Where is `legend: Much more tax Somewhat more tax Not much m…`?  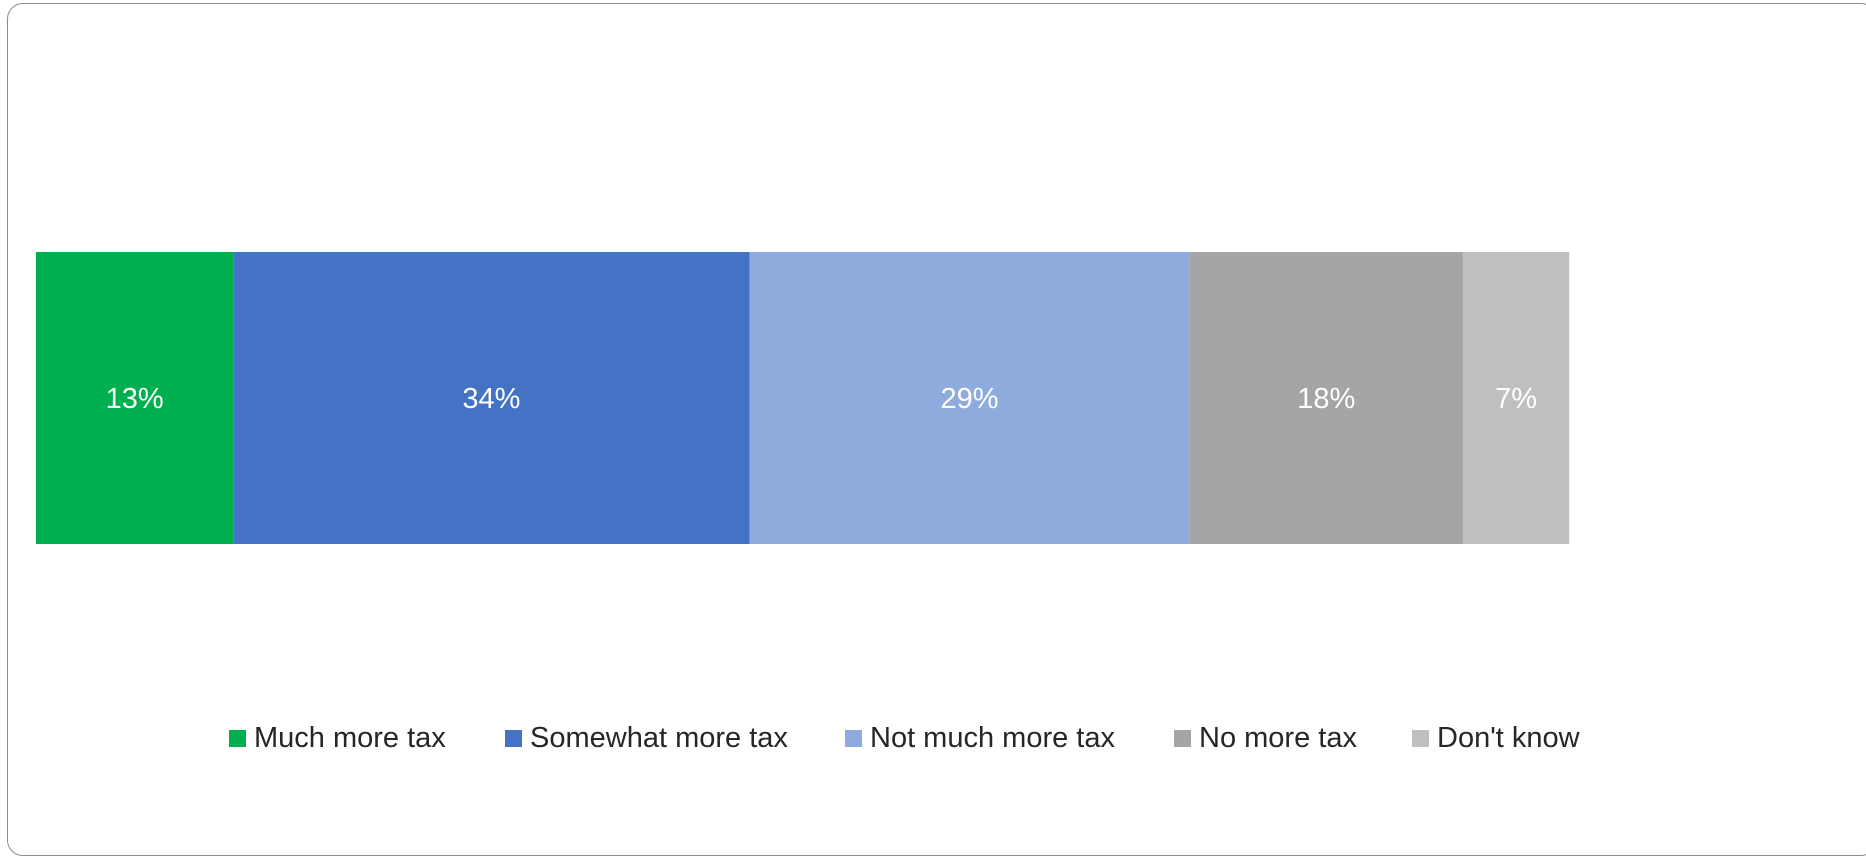 legend: Much more tax Somewhat more tax Not much m… is located at coordinates (800, 738).